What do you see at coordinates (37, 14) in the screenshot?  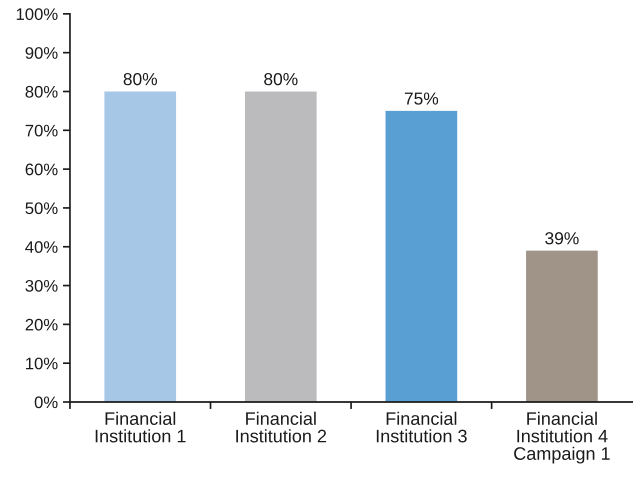 I see `y-tick-label: 100%` at bounding box center [37, 14].